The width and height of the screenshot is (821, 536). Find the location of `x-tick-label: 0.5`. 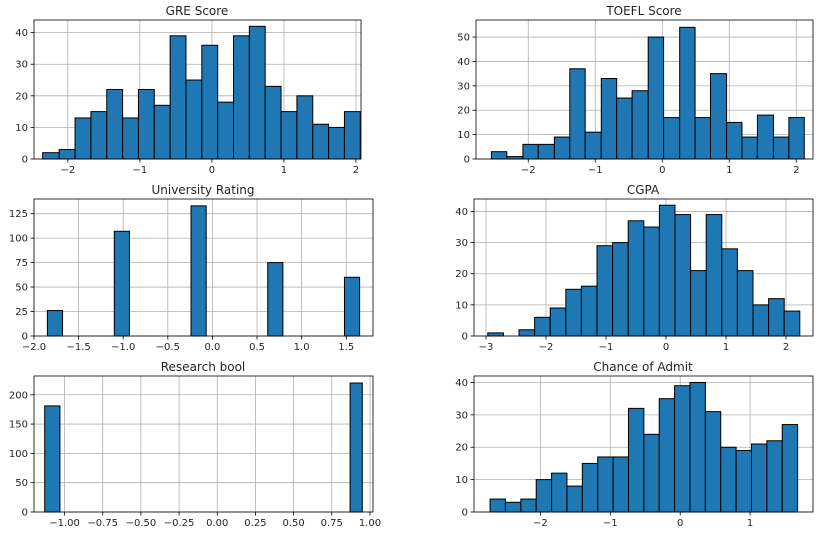

x-tick-label: 0.5 is located at coordinates (257, 347).